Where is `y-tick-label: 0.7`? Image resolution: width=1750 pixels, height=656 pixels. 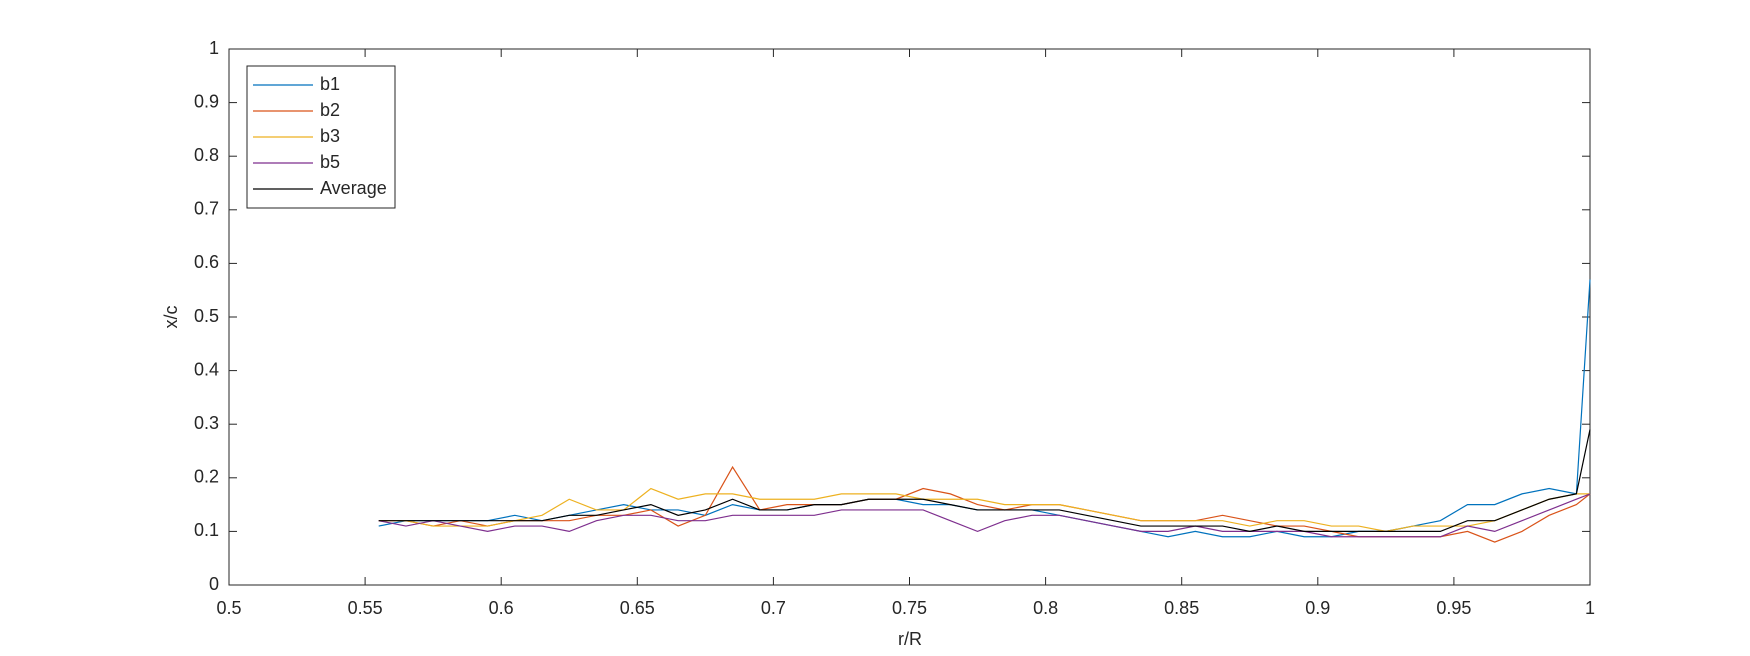 y-tick-label: 0.7 is located at coordinates (206, 209).